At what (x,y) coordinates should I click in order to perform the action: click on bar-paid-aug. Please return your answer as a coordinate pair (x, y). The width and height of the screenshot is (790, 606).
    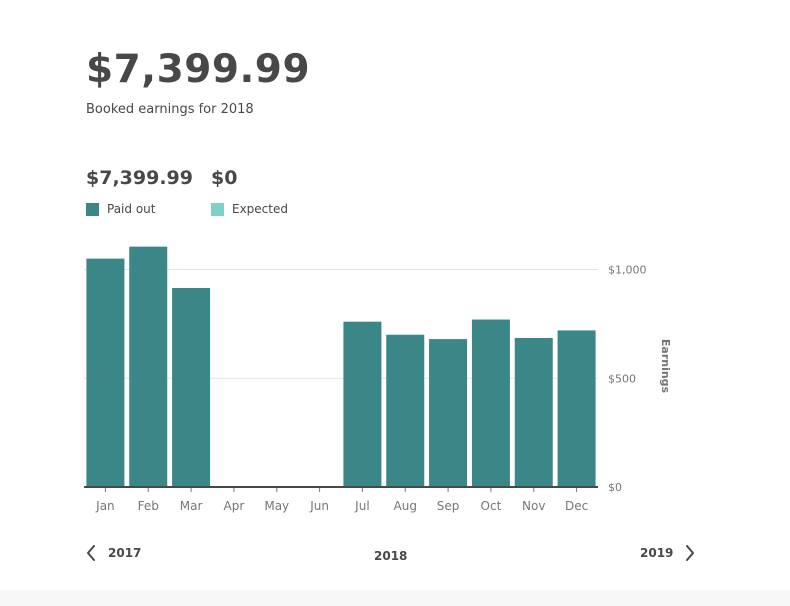
    Looking at the image, I should click on (405, 410).